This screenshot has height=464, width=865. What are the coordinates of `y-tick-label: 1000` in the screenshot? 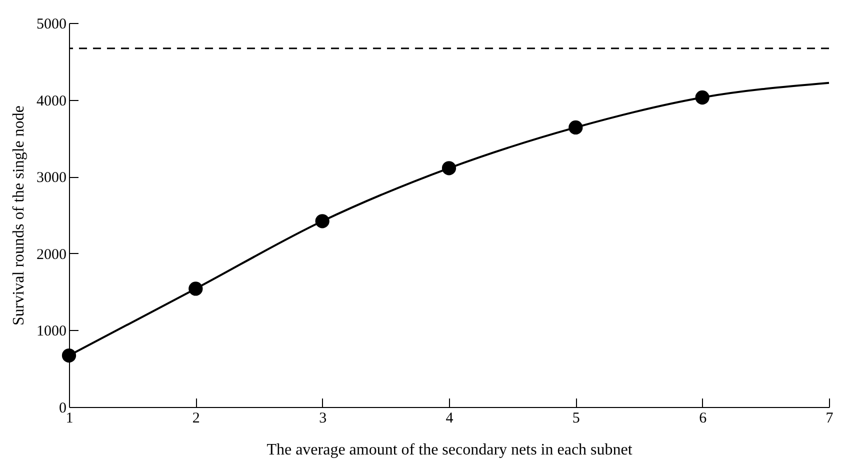 It's located at (51, 332).